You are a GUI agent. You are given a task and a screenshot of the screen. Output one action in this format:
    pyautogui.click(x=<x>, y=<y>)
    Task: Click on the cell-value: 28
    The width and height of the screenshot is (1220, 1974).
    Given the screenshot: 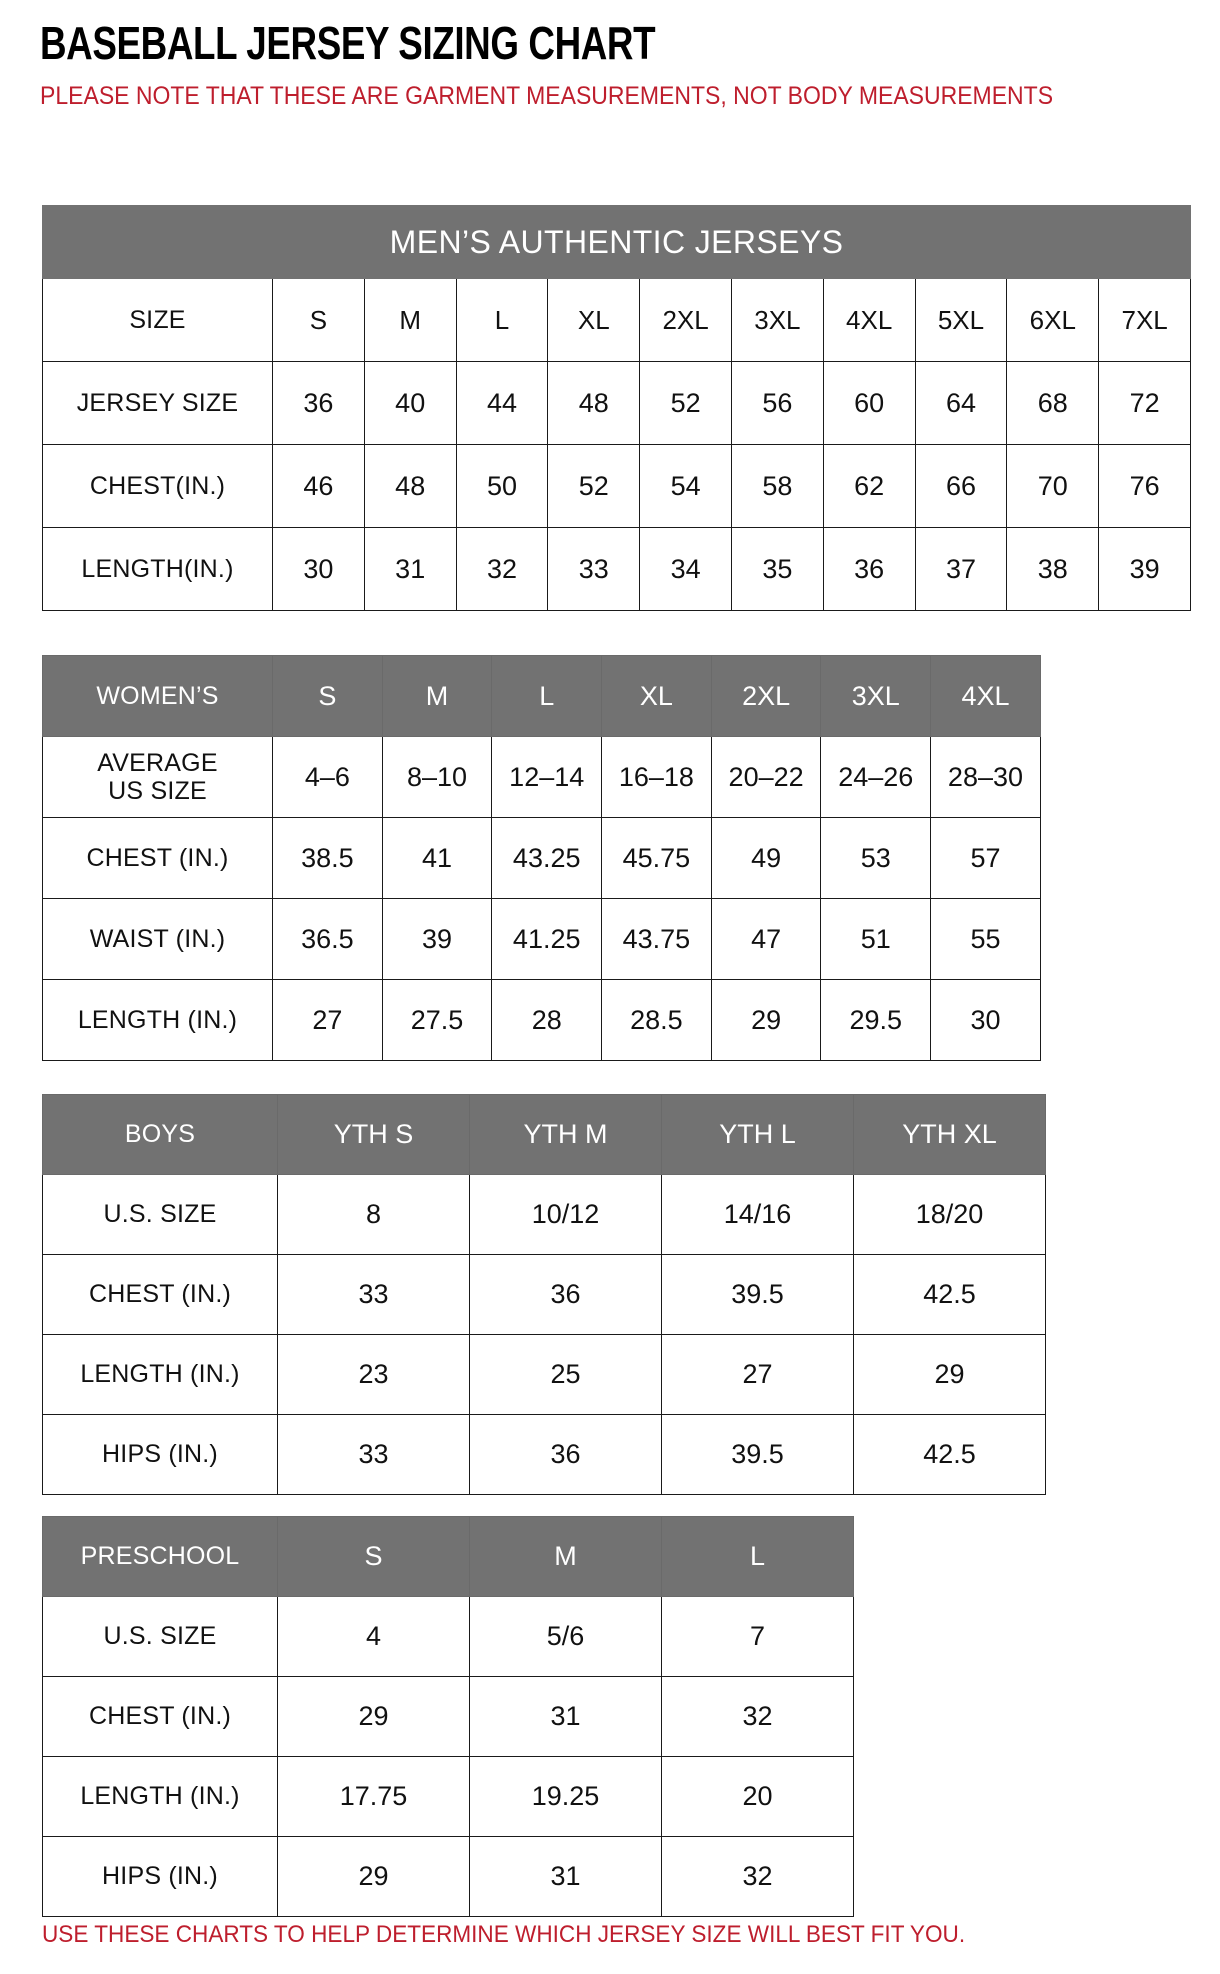 What is the action you would take?
    pyautogui.click(x=547, y=1020)
    